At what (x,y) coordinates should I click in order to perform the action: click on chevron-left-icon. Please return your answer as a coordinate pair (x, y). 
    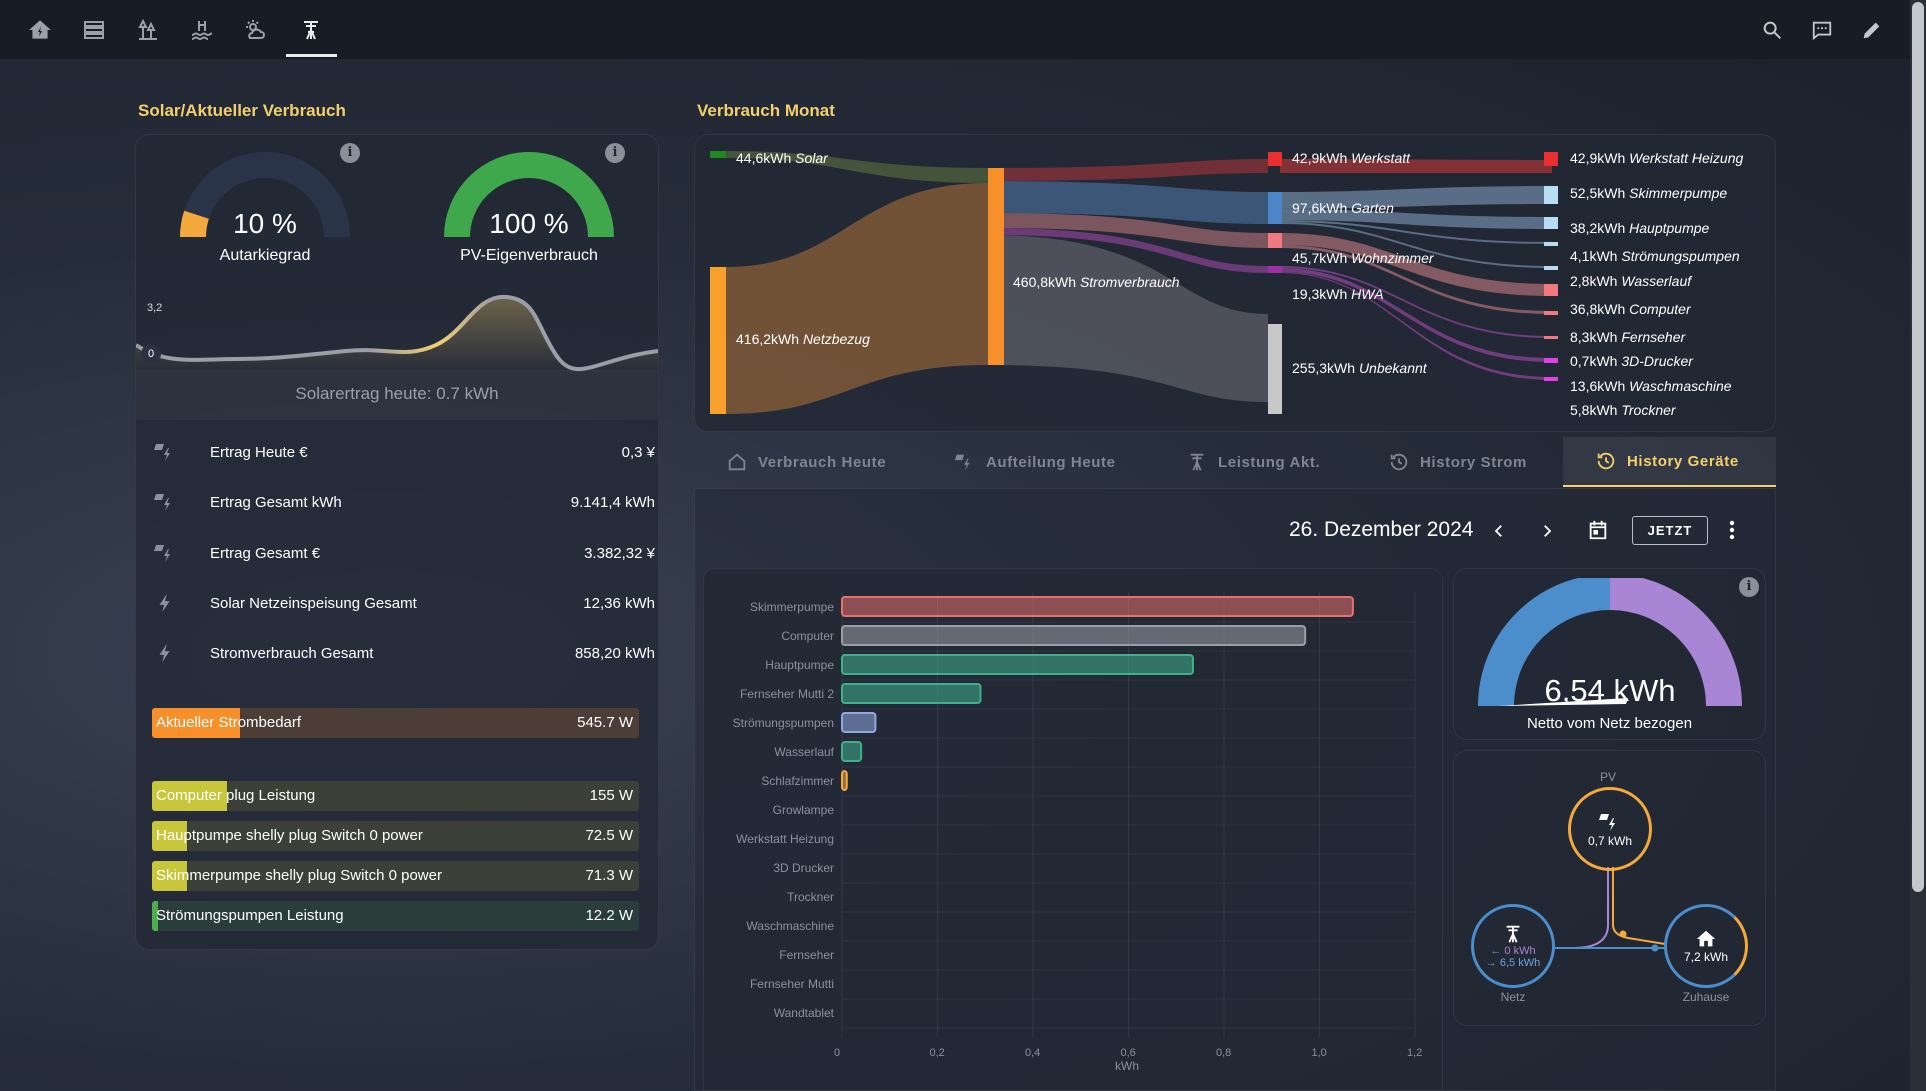
    Looking at the image, I should click on (1498, 531).